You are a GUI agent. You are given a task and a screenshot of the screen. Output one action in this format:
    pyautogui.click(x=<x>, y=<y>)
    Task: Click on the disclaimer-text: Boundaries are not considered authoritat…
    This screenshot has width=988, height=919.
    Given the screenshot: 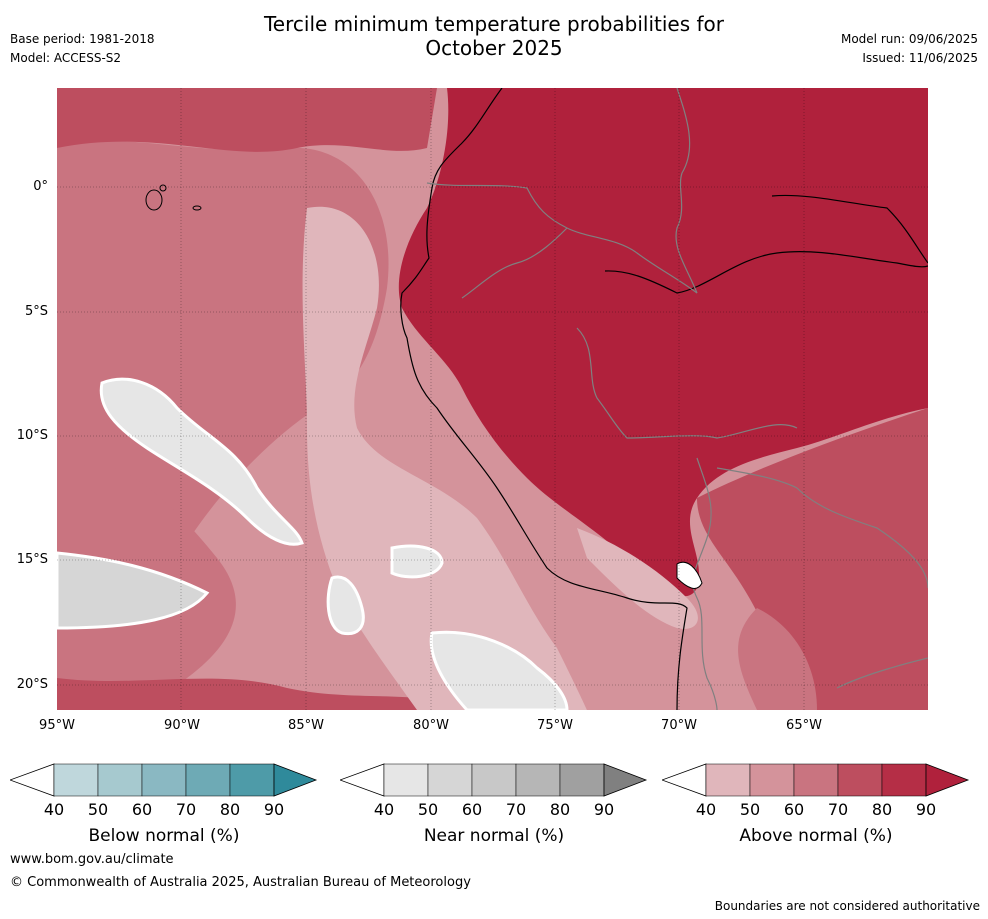 What is the action you would take?
    pyautogui.click(x=847, y=906)
    